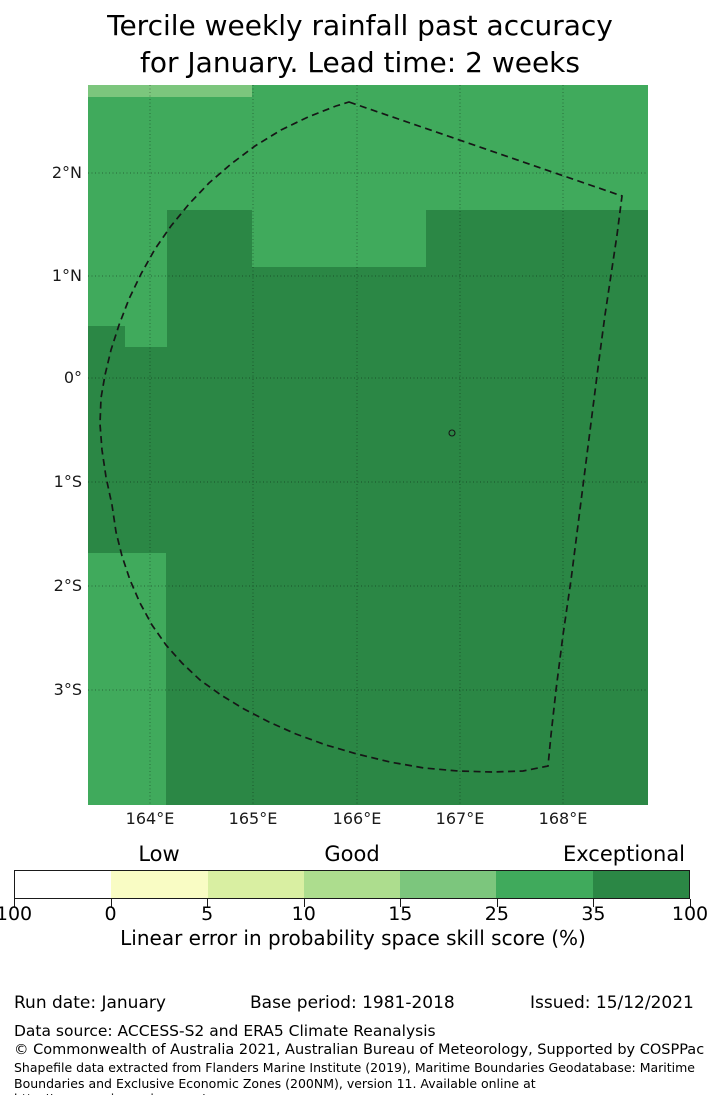 The image size is (720, 1095). What do you see at coordinates (357, 818) in the screenshot?
I see `x-tick-label: 166°E` at bounding box center [357, 818].